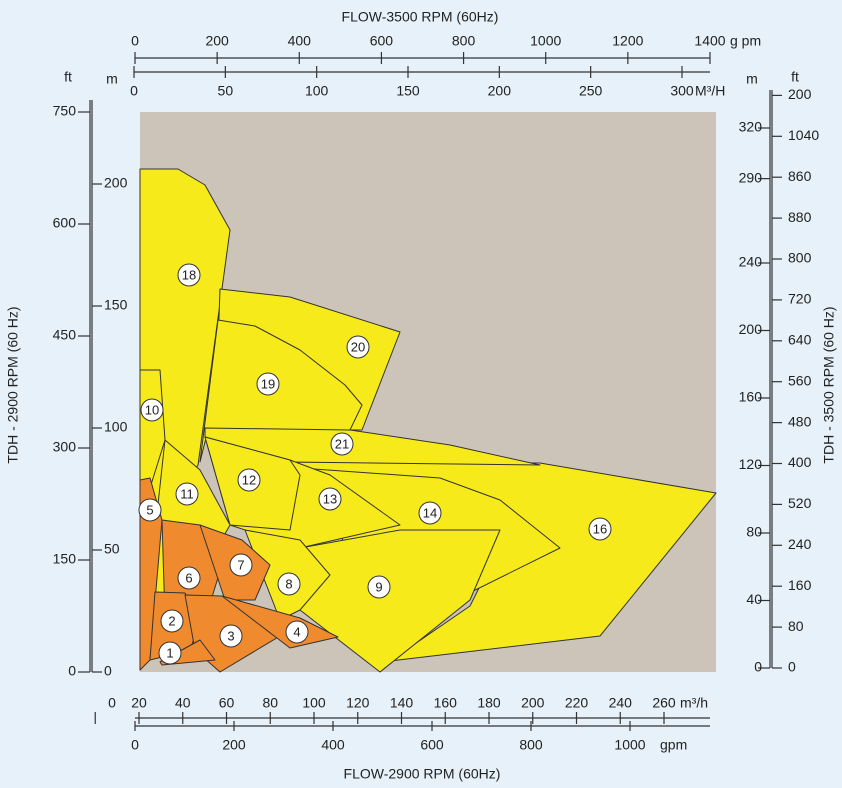 This screenshot has width=842, height=788. Describe the element at coordinates (751, 464) in the screenshot. I see `tick-label: 120` at that location.